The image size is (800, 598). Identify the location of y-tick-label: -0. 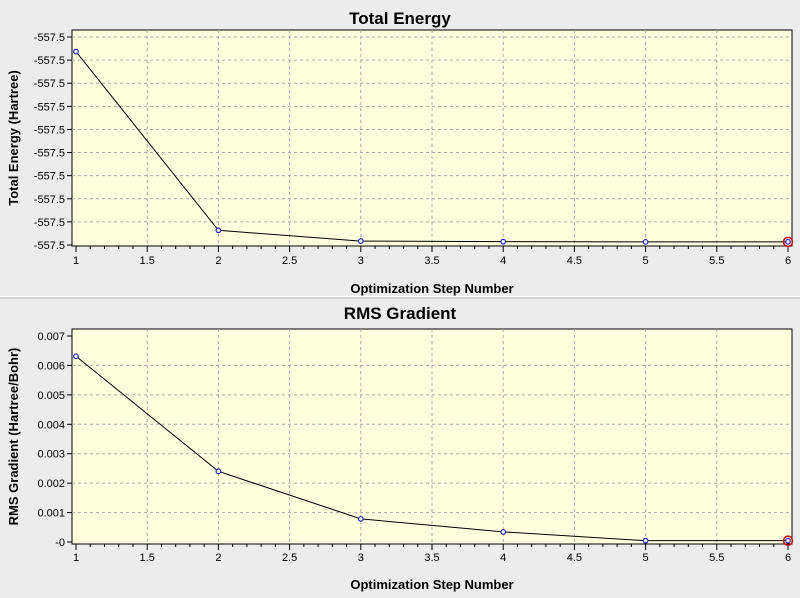
(60, 543).